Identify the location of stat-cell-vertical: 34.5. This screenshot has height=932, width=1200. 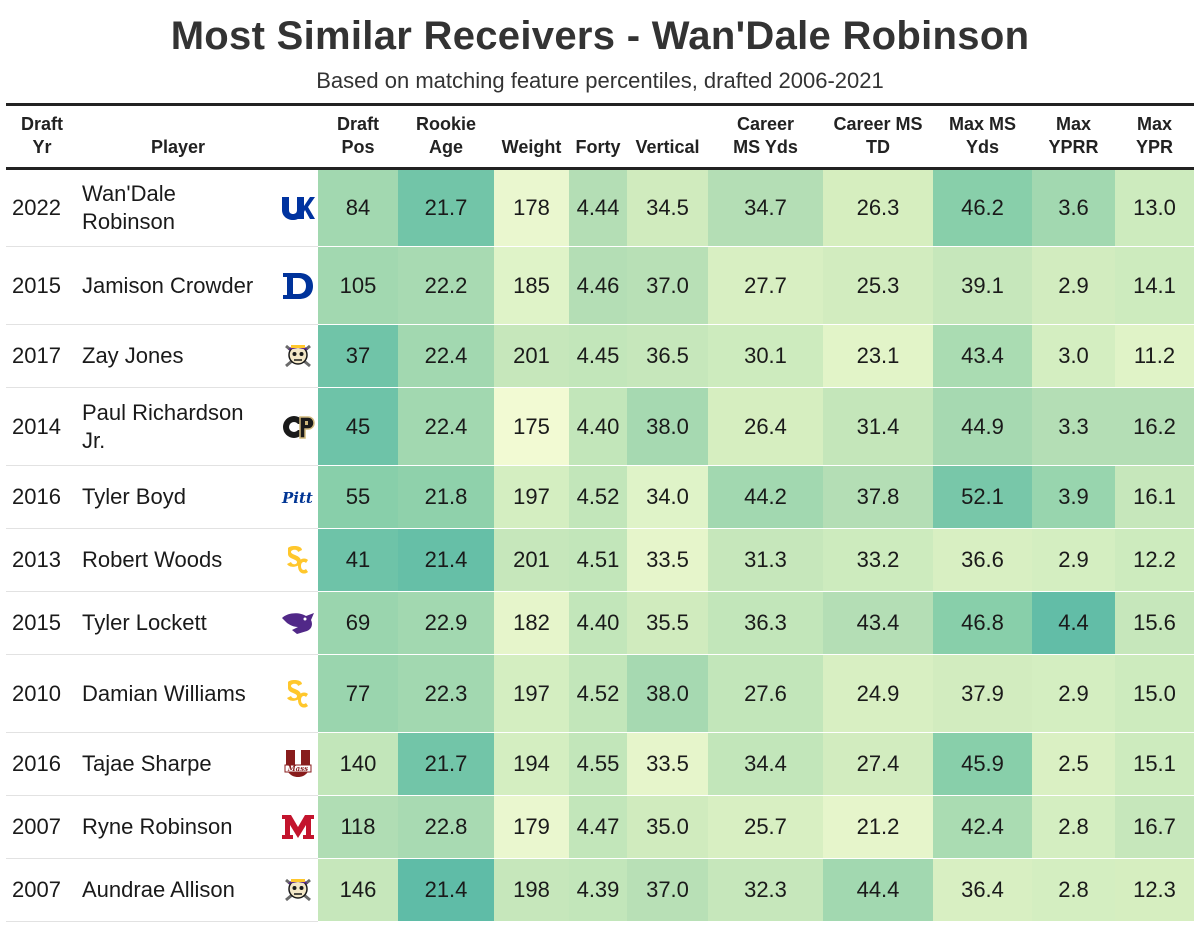
(667, 207).